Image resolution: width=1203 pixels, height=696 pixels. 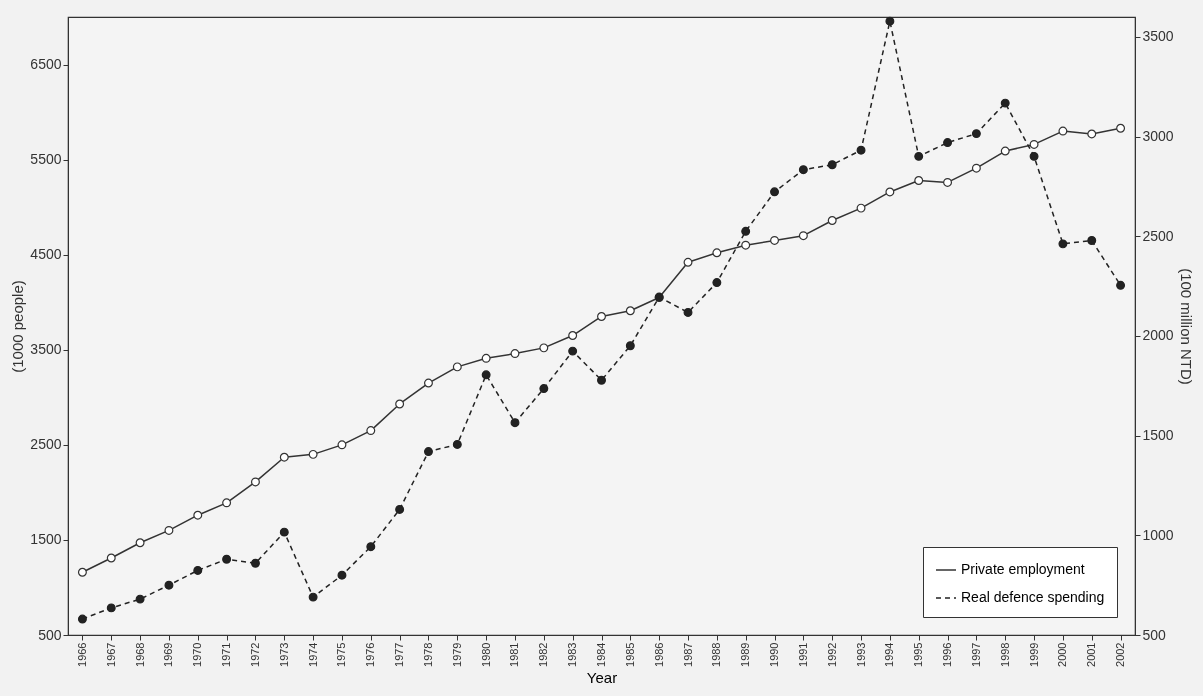 What do you see at coordinates (46, 444) in the screenshot?
I see `y-tick-label: 2500` at bounding box center [46, 444].